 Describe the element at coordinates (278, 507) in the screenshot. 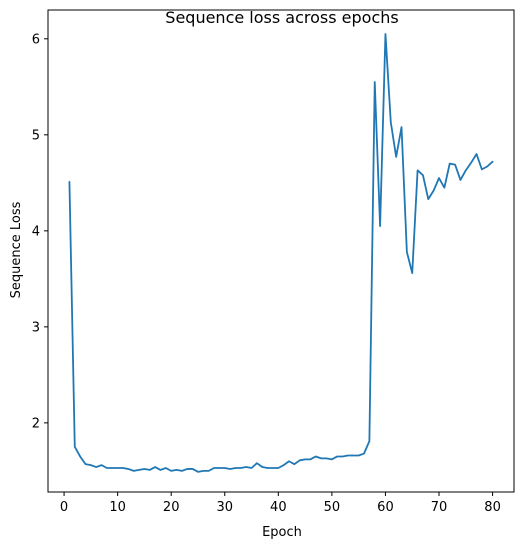

I see `x-tick-label: 40` at that location.